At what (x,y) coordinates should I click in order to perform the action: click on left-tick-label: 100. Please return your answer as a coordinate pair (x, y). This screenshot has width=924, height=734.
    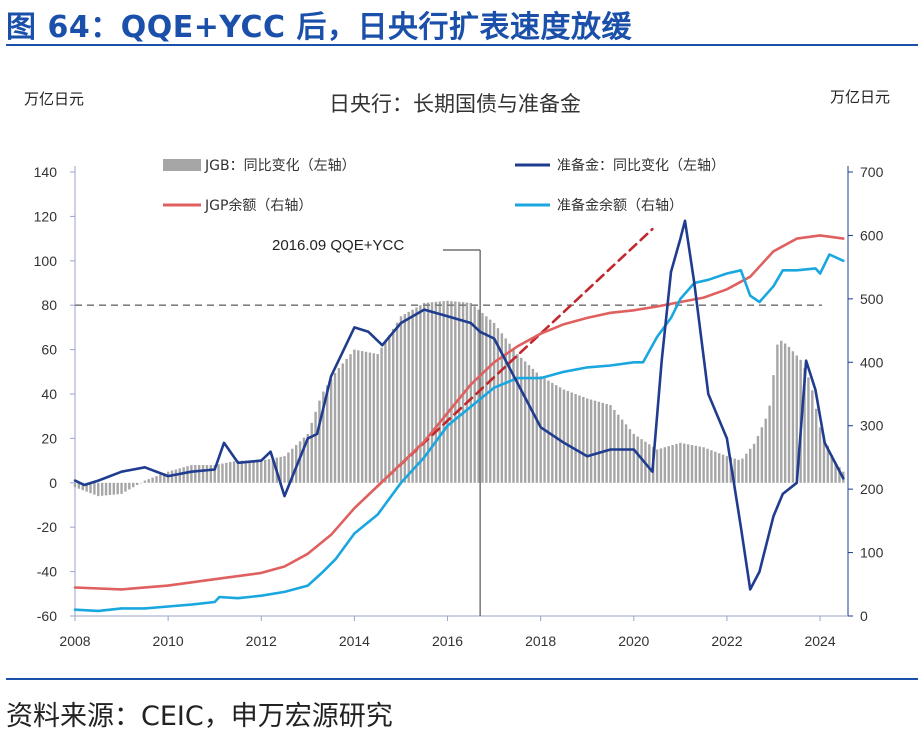
    Looking at the image, I should click on (46, 261).